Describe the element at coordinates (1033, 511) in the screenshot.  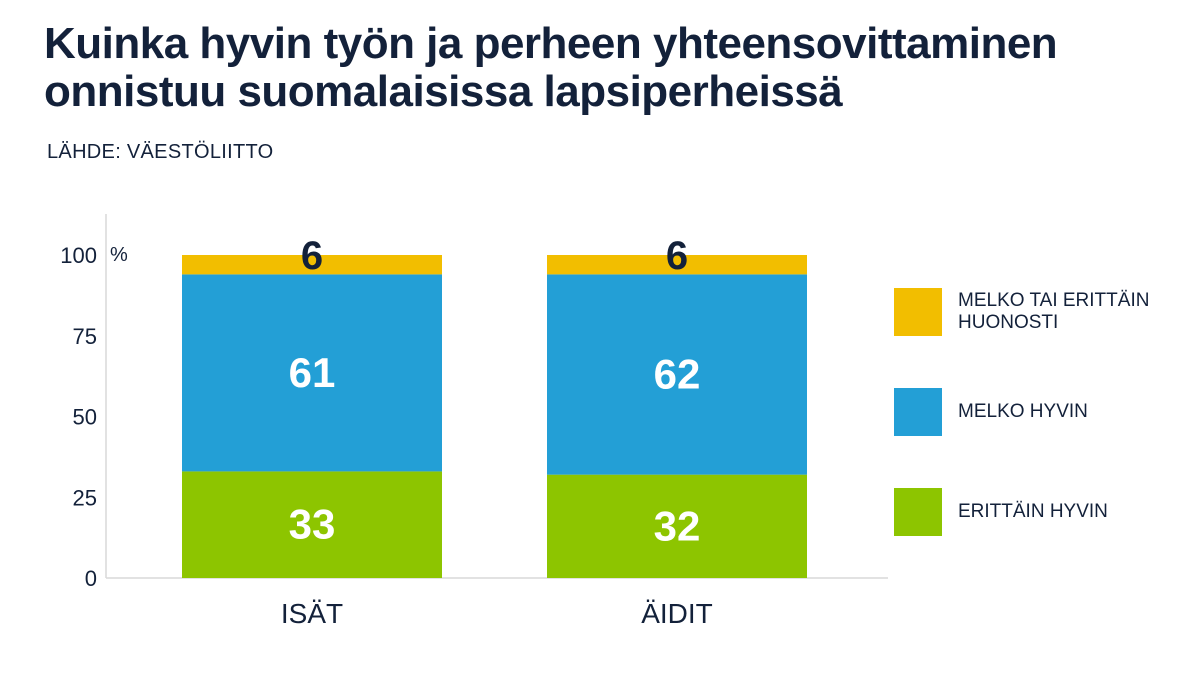
I see `legend-label-very-well: ERITTÄIN HYVIN` at that location.